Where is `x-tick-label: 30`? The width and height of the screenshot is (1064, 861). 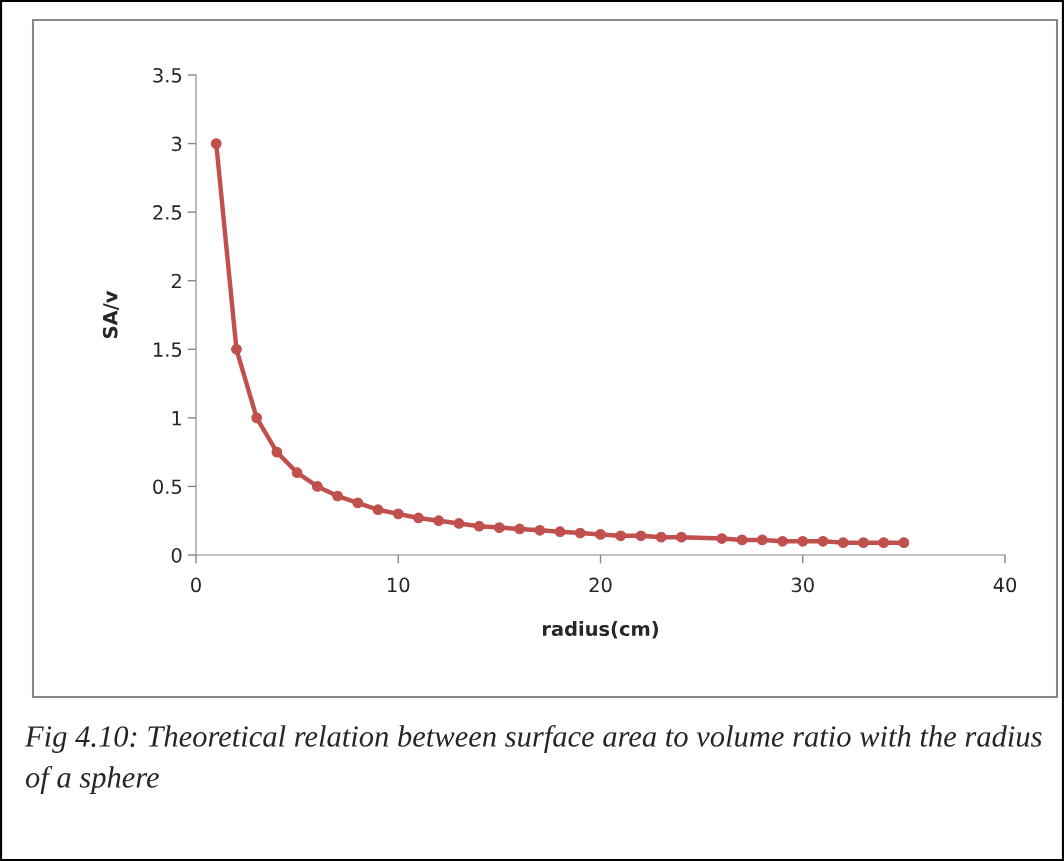
x-tick-label: 30 is located at coordinates (802, 585).